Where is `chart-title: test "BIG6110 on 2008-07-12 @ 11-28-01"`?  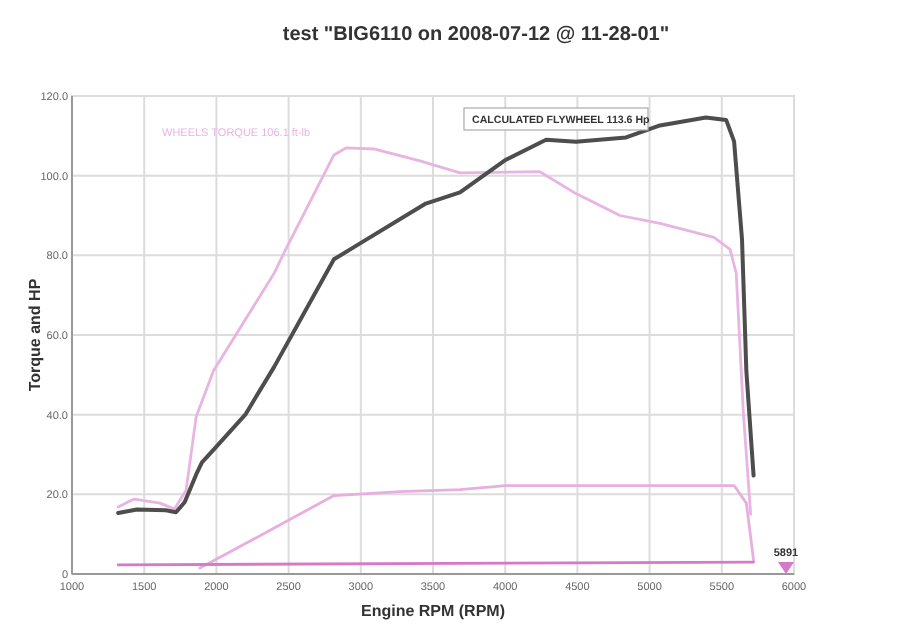
chart-title: test "BIG6110 on 2008-07-12 @ 11-28-01" is located at coordinates (476, 35).